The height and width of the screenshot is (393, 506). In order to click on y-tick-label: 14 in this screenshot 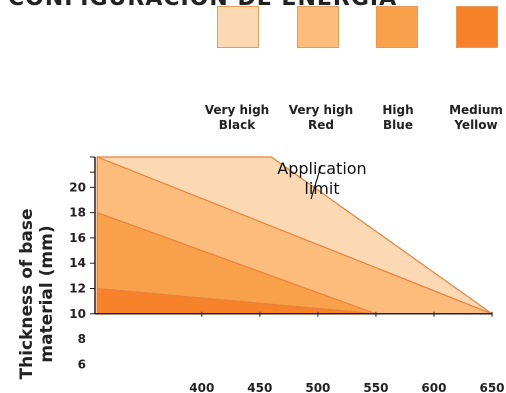, I will do `click(77, 263)`.